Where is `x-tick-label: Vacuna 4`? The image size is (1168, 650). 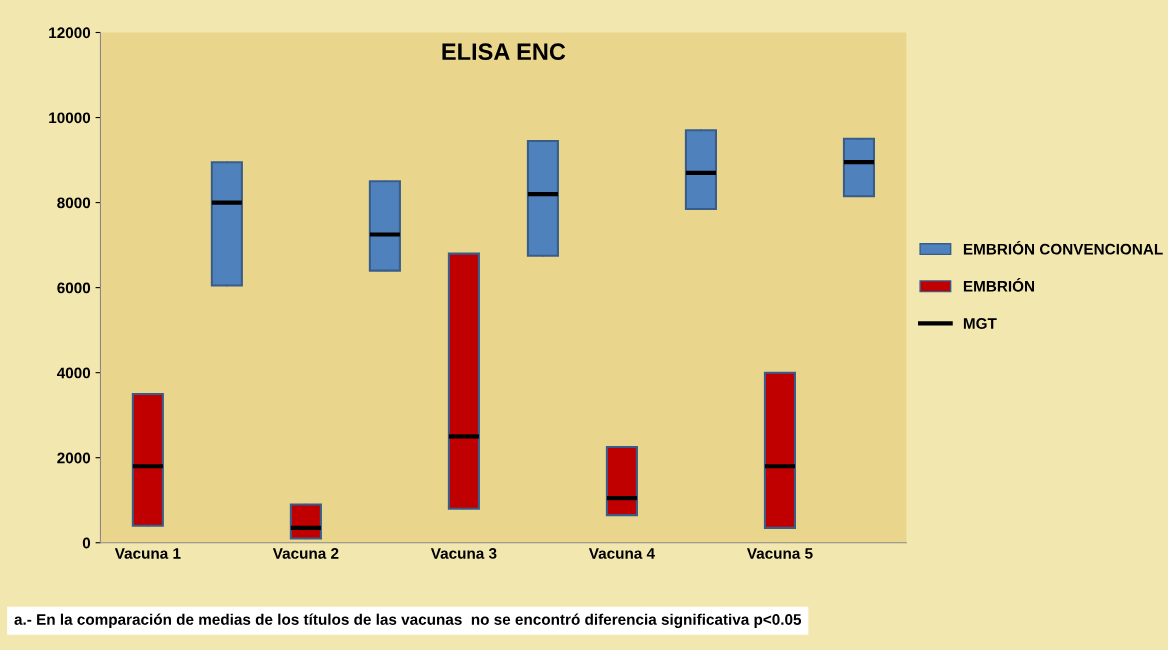 x-tick-label: Vacuna 4 is located at coordinates (621, 553).